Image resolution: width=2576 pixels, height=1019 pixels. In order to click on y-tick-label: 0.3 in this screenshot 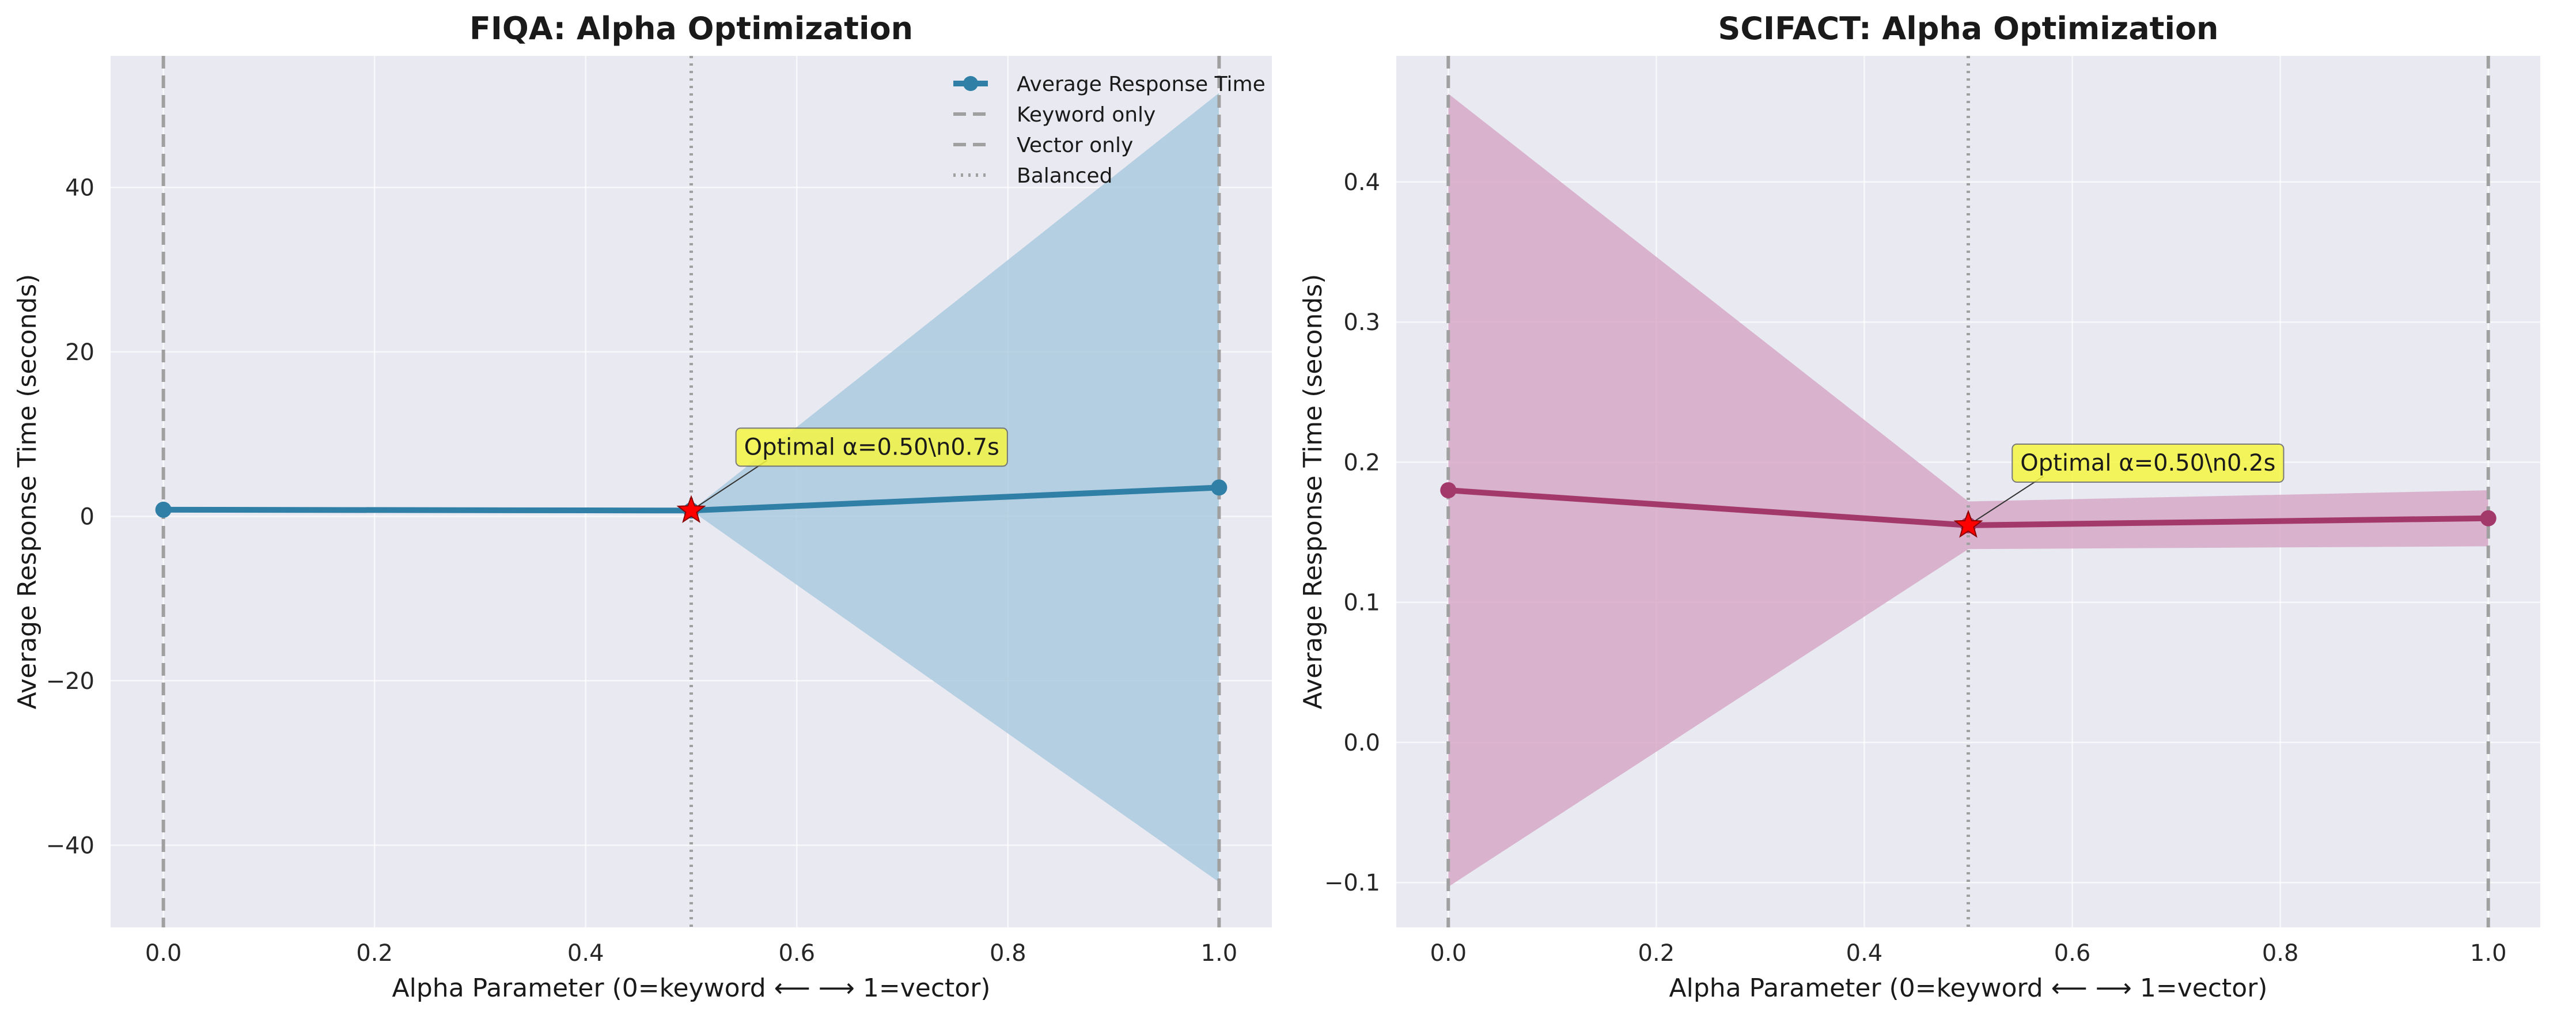, I will do `click(1361, 322)`.